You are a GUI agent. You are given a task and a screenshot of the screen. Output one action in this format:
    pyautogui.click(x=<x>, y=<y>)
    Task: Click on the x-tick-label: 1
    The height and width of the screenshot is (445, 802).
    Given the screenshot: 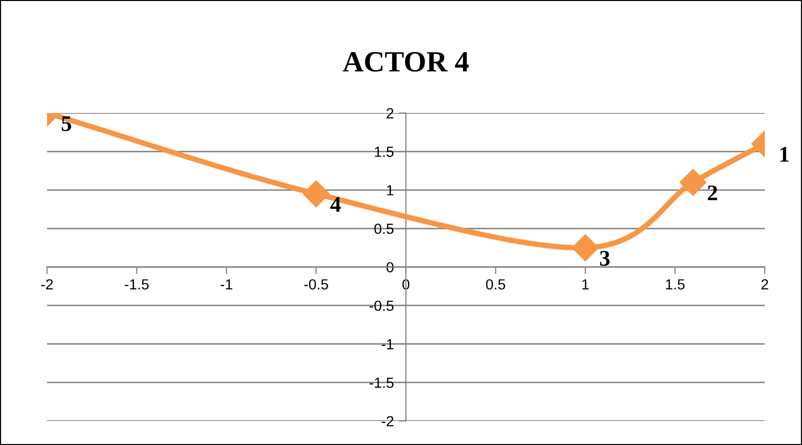 What is the action you would take?
    pyautogui.click(x=585, y=284)
    